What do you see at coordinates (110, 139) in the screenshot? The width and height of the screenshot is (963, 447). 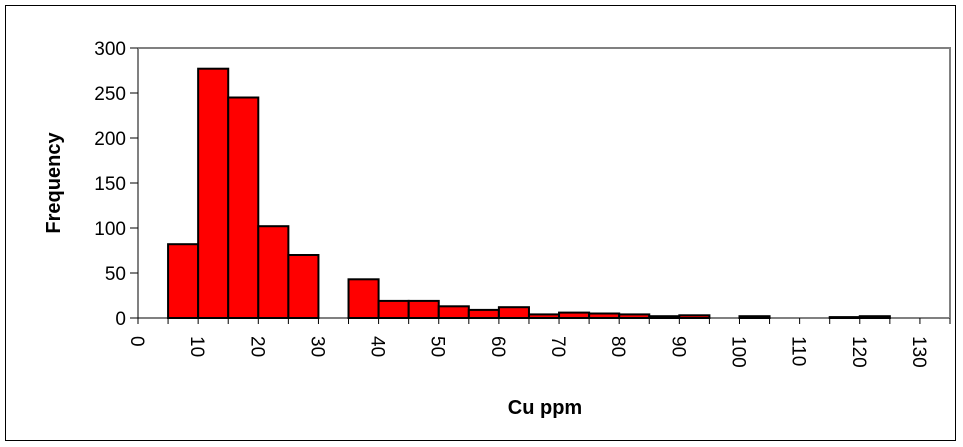 I see `y-tick-label: 200` at bounding box center [110, 139].